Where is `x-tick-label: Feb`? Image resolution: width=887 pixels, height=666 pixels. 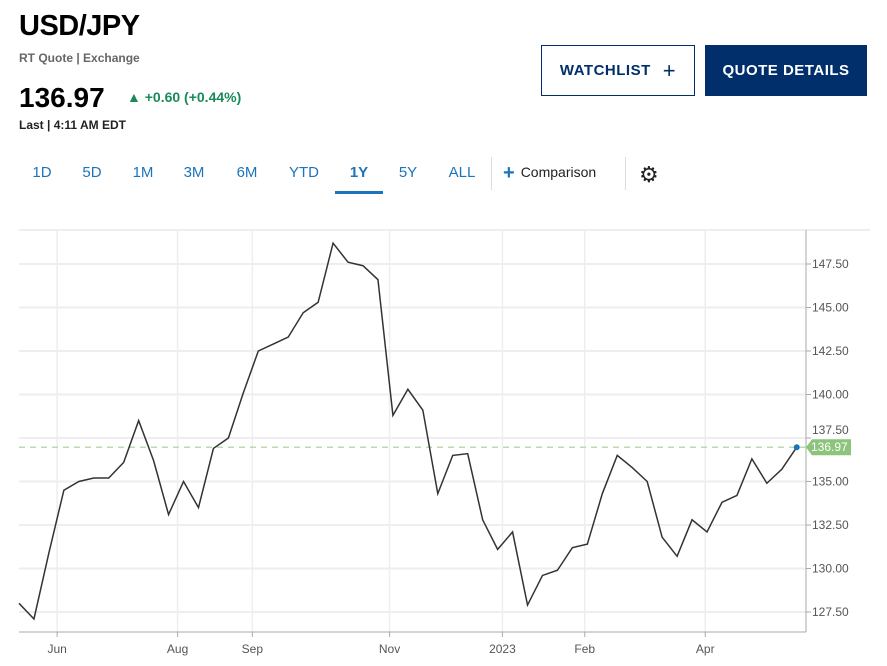 x-tick-label: Feb is located at coordinates (584, 649).